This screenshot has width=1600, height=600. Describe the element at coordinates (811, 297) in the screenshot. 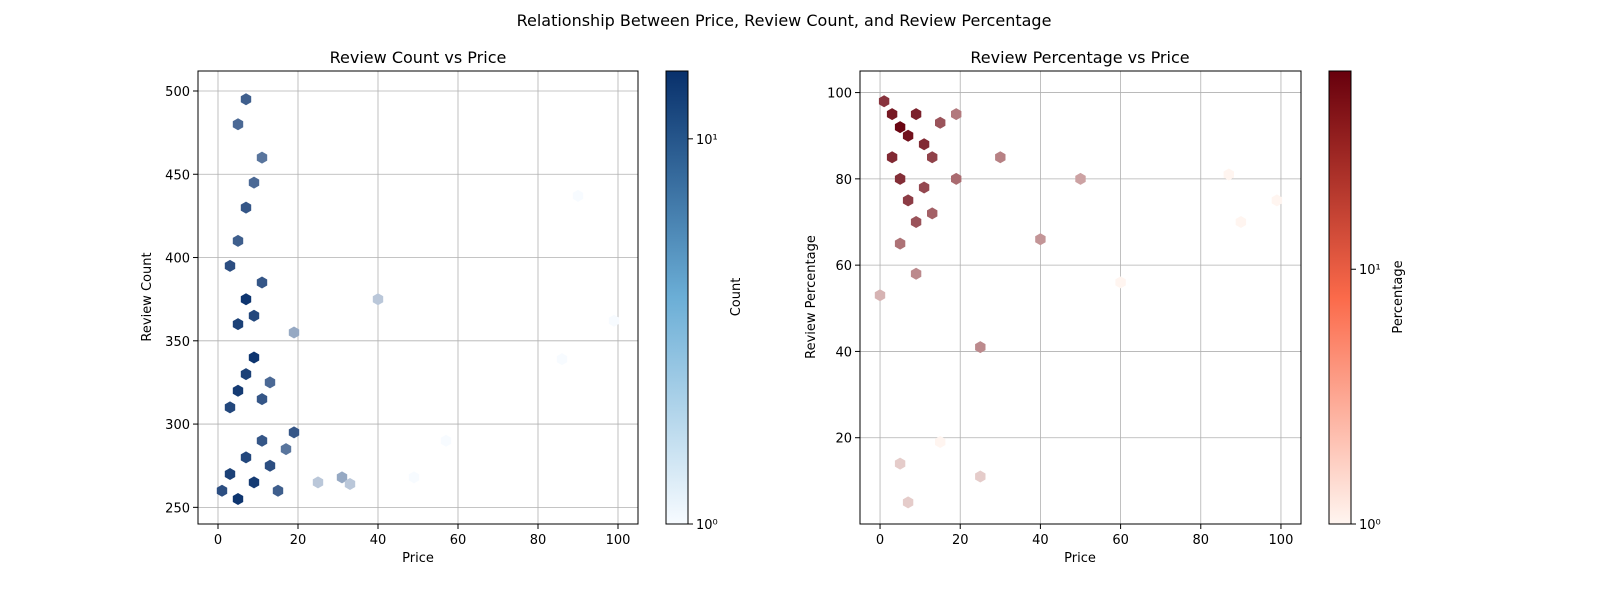

I see `y-axis-label: Review Percentage` at that location.